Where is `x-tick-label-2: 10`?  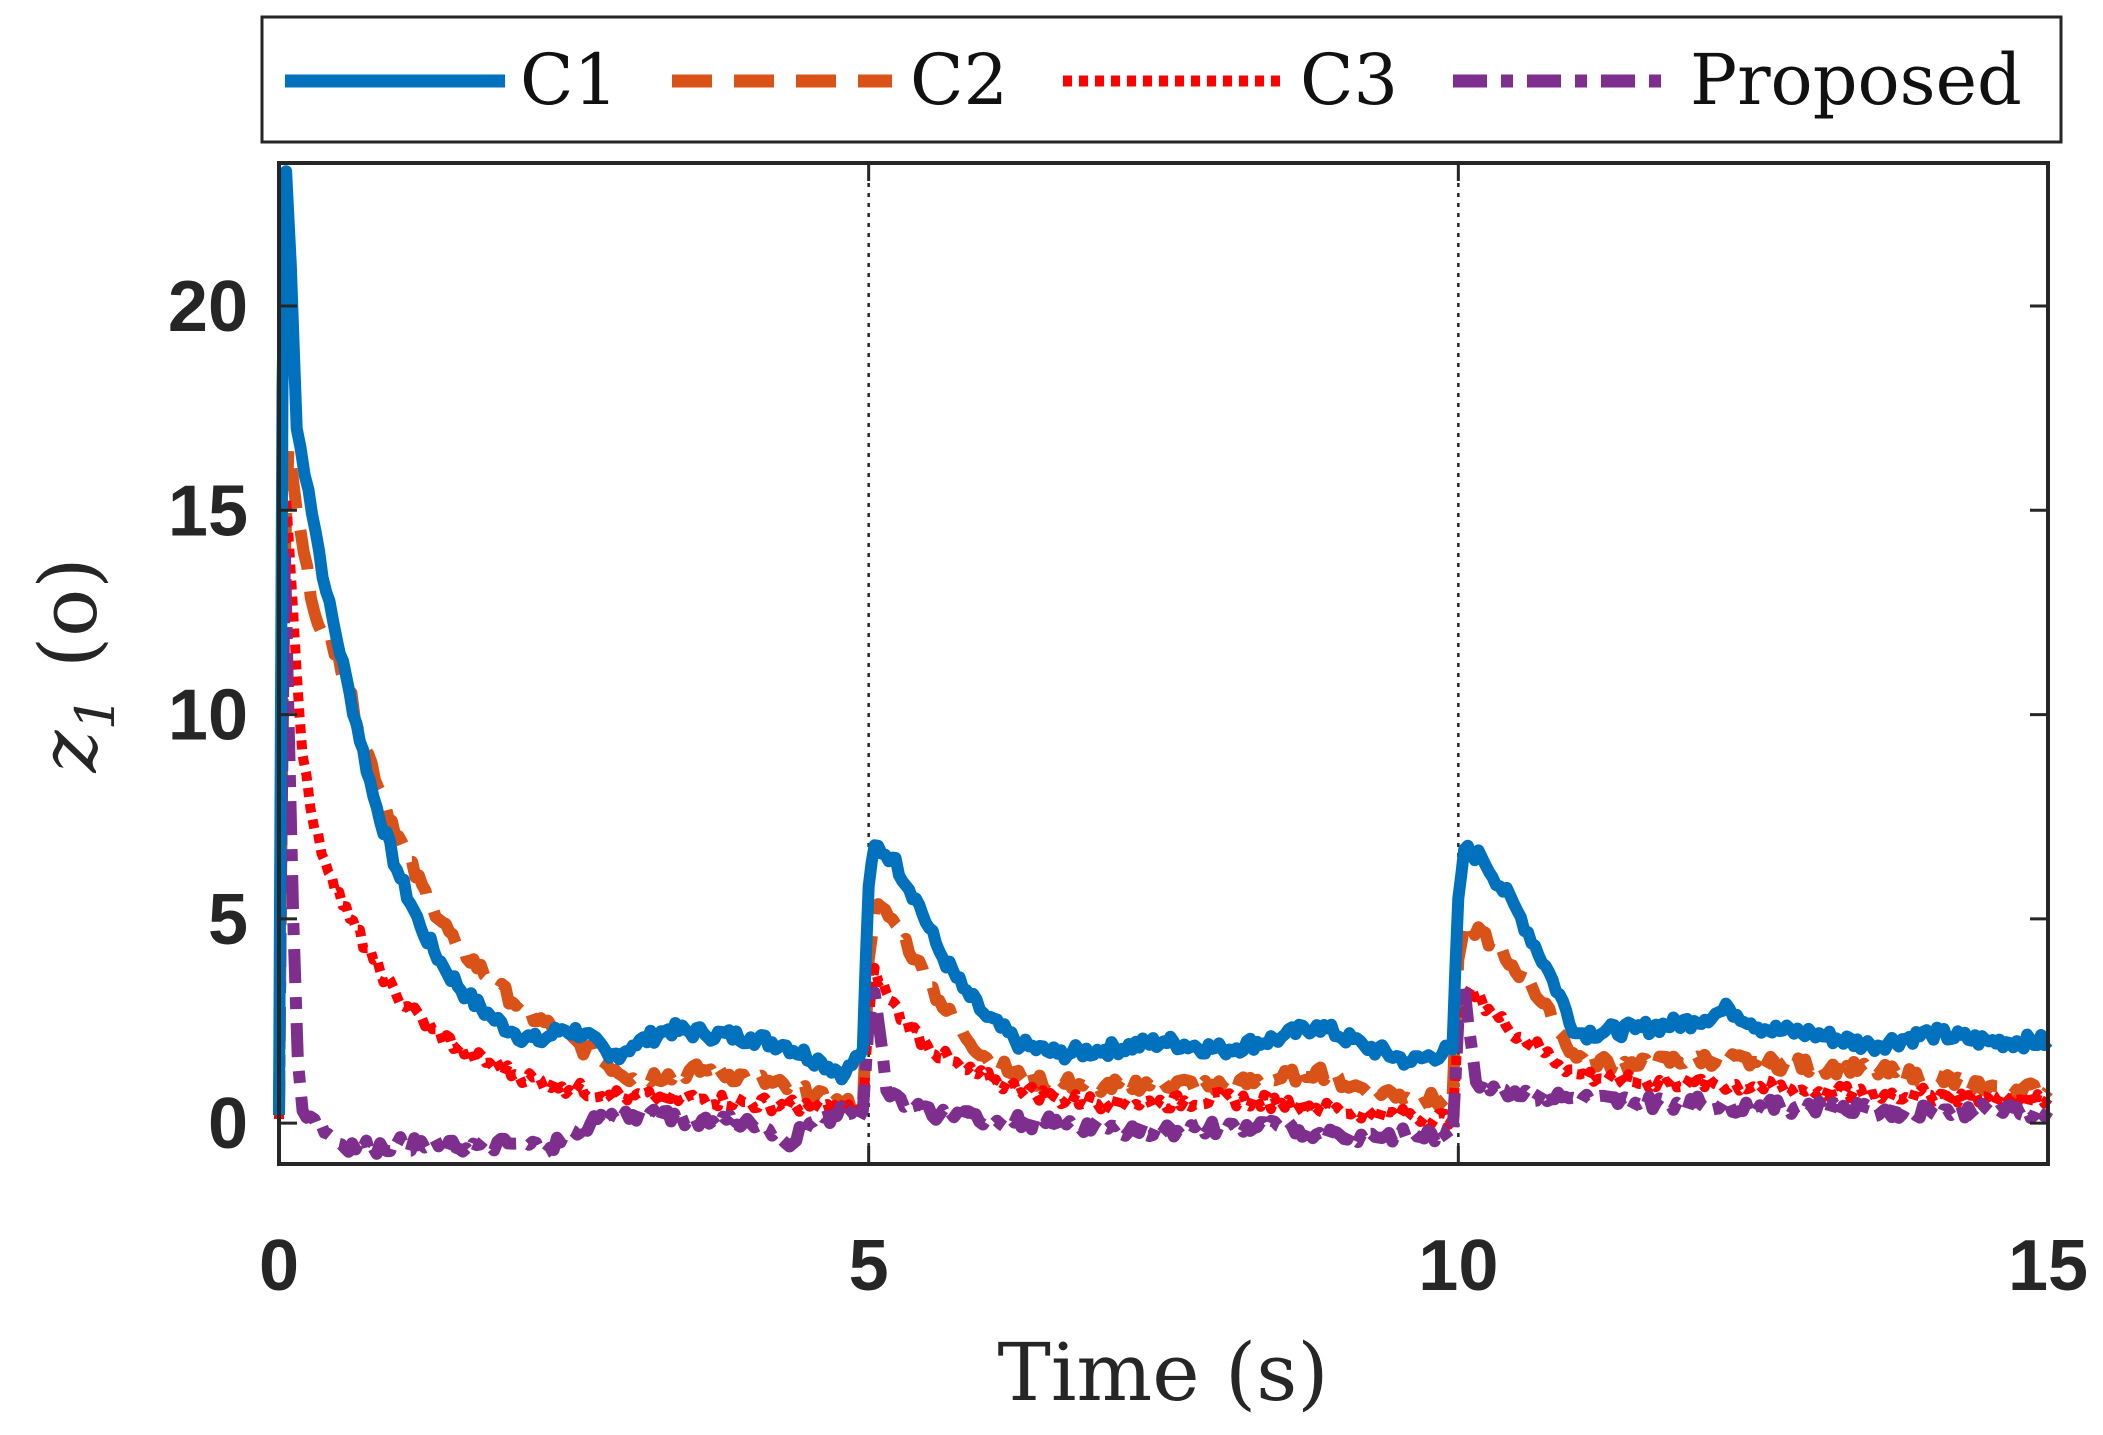 x-tick-label-2: 10 is located at coordinates (1458, 1266).